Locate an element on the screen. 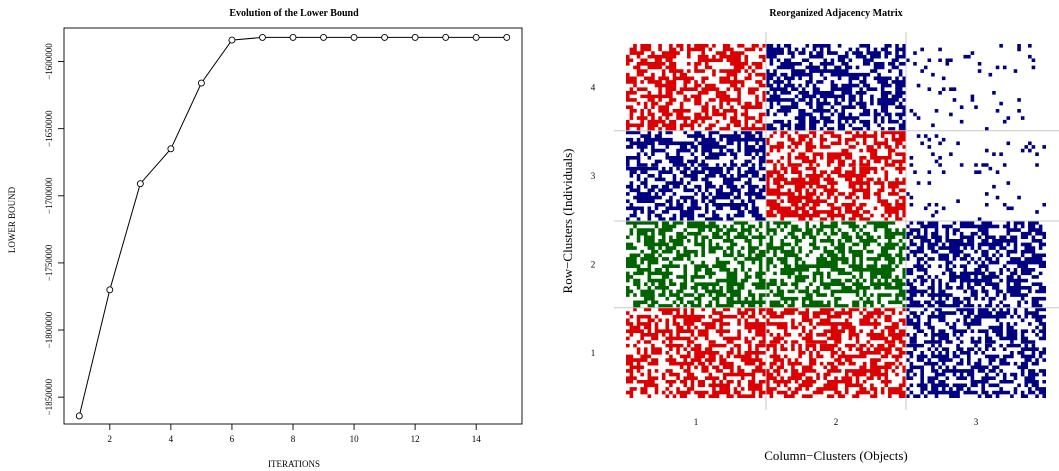 The width and height of the screenshot is (1059, 471). y-tick-label: −1650000 is located at coordinates (49, 128).